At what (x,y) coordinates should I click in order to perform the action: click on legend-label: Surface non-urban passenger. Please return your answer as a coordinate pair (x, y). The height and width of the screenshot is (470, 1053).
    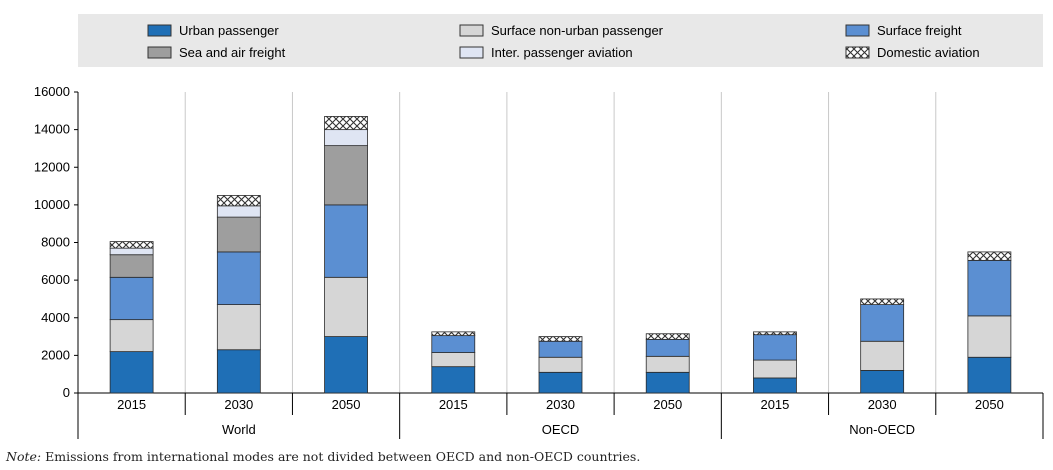
    Looking at the image, I should click on (577, 30).